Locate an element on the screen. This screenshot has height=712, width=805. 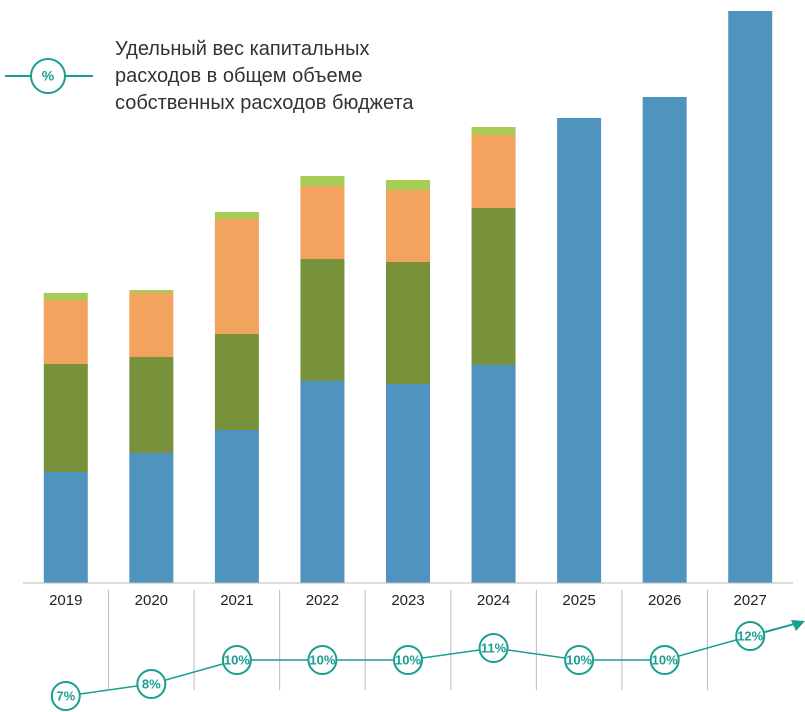
legend-marker is located at coordinates (48, 76).